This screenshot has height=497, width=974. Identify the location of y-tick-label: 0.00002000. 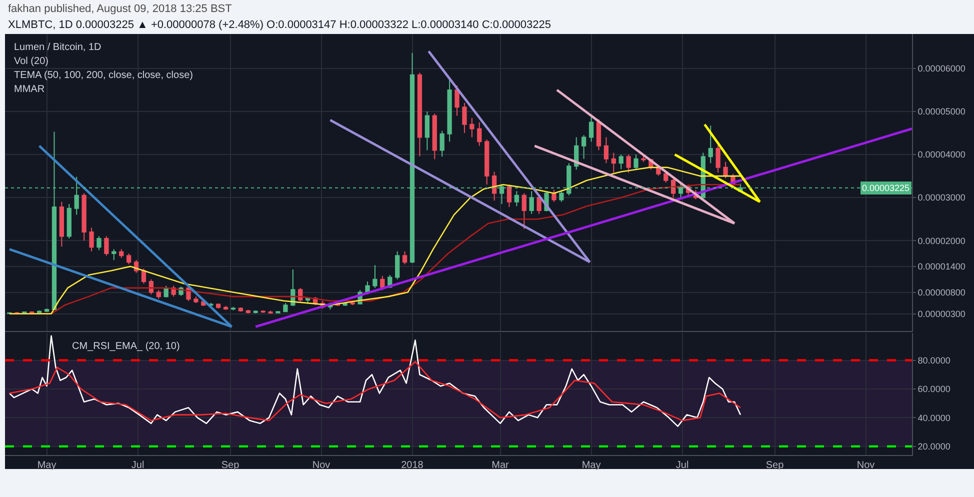
(942, 241).